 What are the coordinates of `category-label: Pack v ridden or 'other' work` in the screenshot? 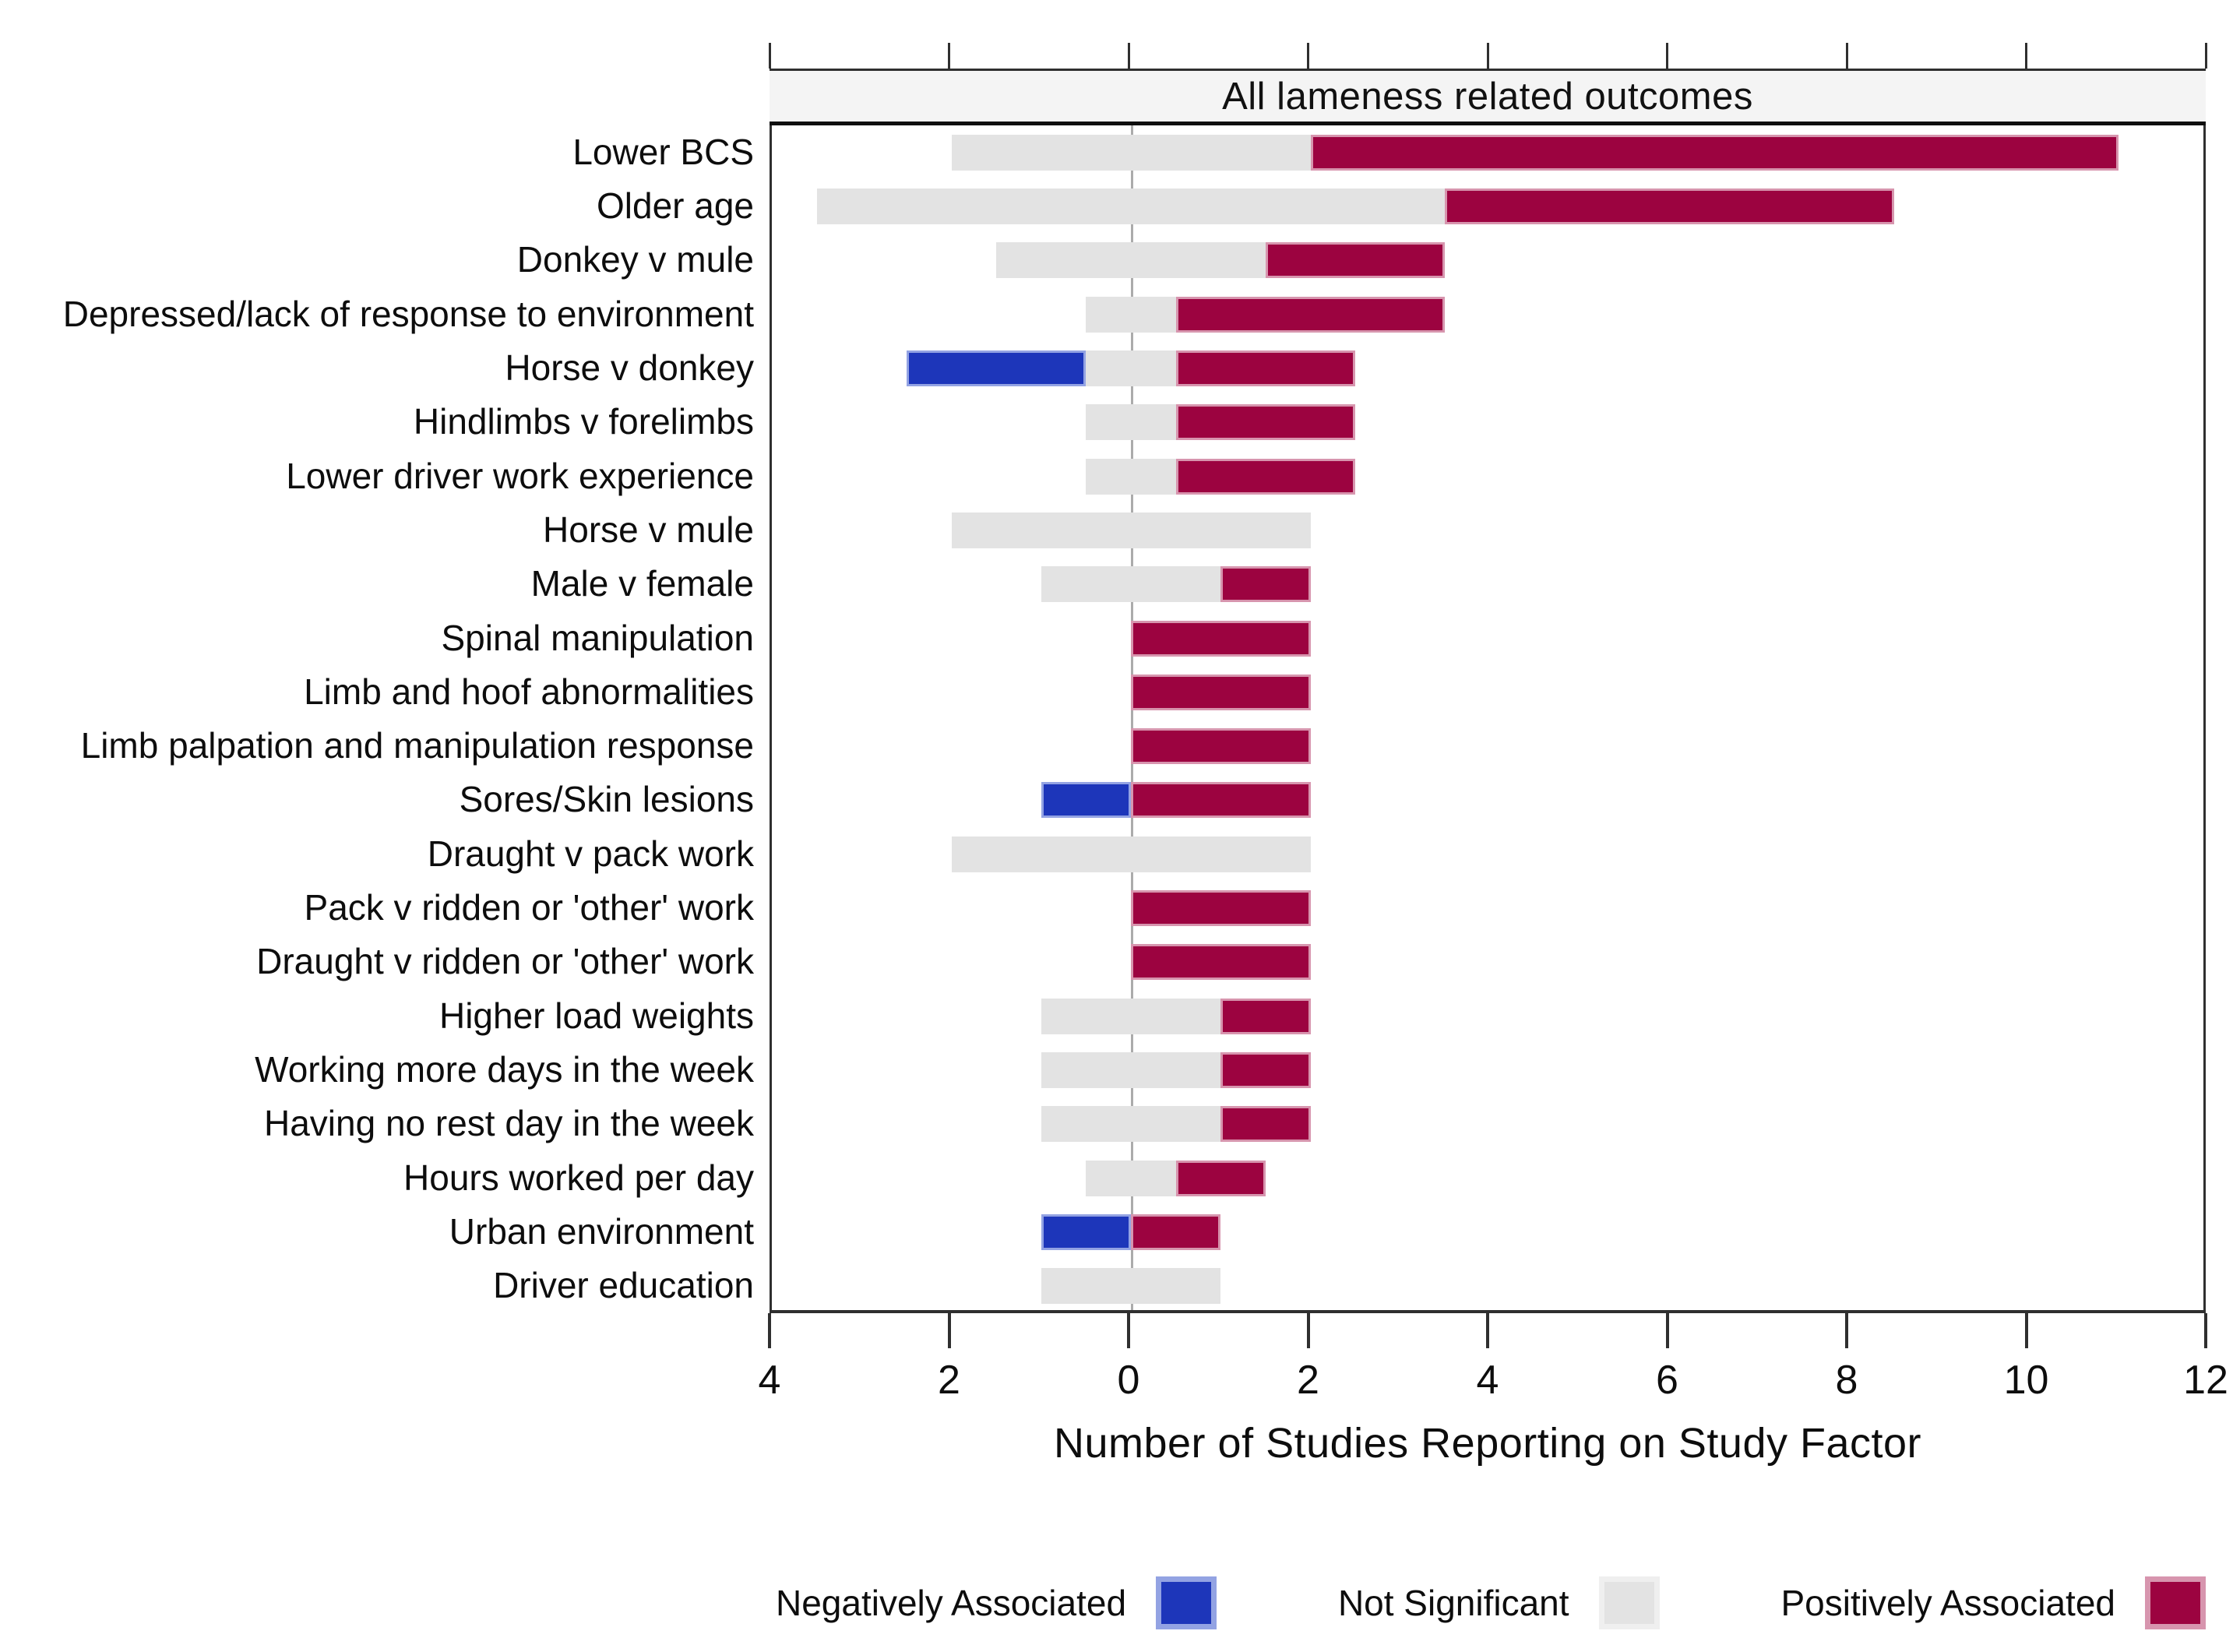 It's located at (529, 907).